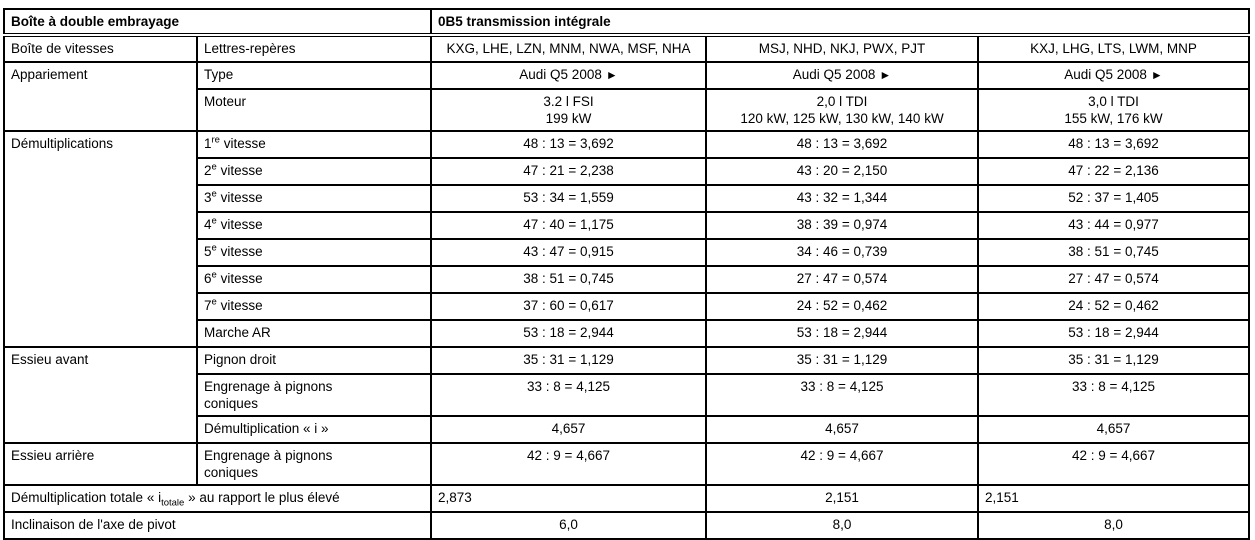 This screenshot has width=1255, height=540. Describe the element at coordinates (314, 75) in the screenshot. I see `type-label: Type` at that location.